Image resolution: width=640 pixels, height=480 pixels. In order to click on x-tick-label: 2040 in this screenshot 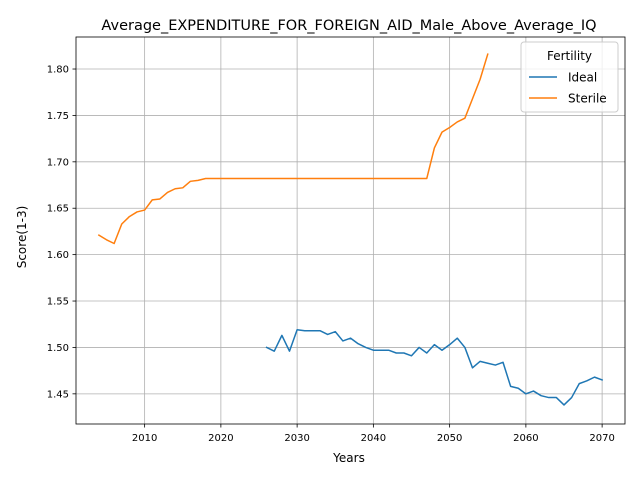, I will do `click(373, 438)`.